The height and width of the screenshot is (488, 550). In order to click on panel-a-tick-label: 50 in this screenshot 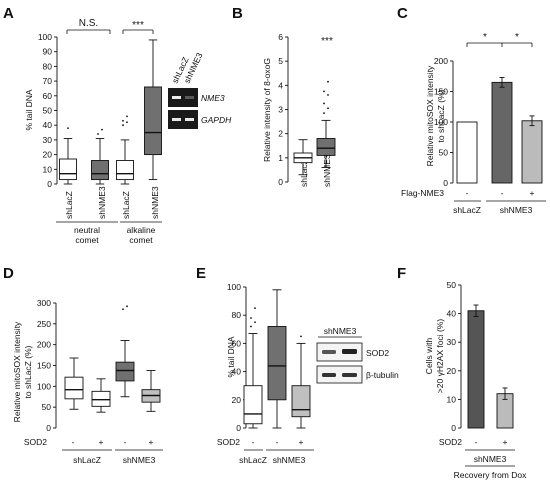, I will do `click(48, 111)`.